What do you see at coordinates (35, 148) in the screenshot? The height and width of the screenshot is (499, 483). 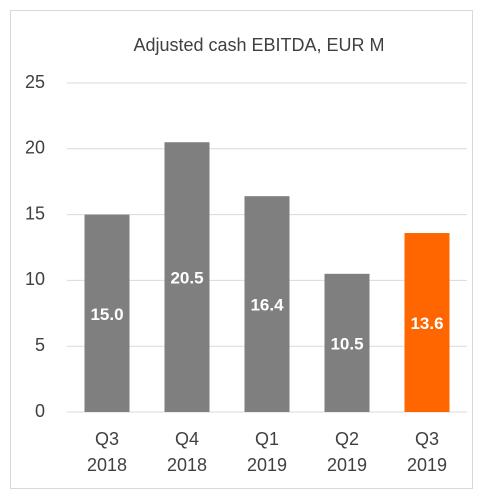 I see `y-tick-label: 20` at bounding box center [35, 148].